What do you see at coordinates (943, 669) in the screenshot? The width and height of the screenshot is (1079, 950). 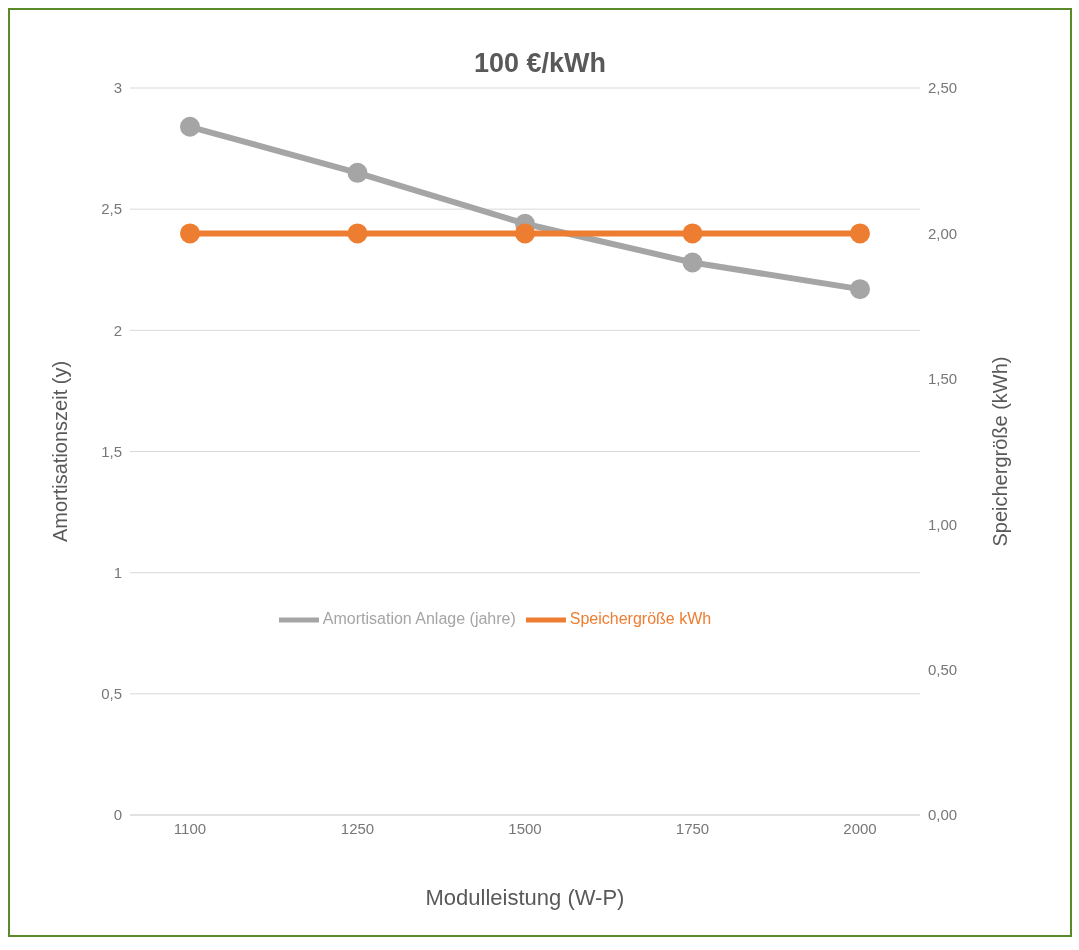 I see `y2-tick-label: 0,50` at bounding box center [943, 669].